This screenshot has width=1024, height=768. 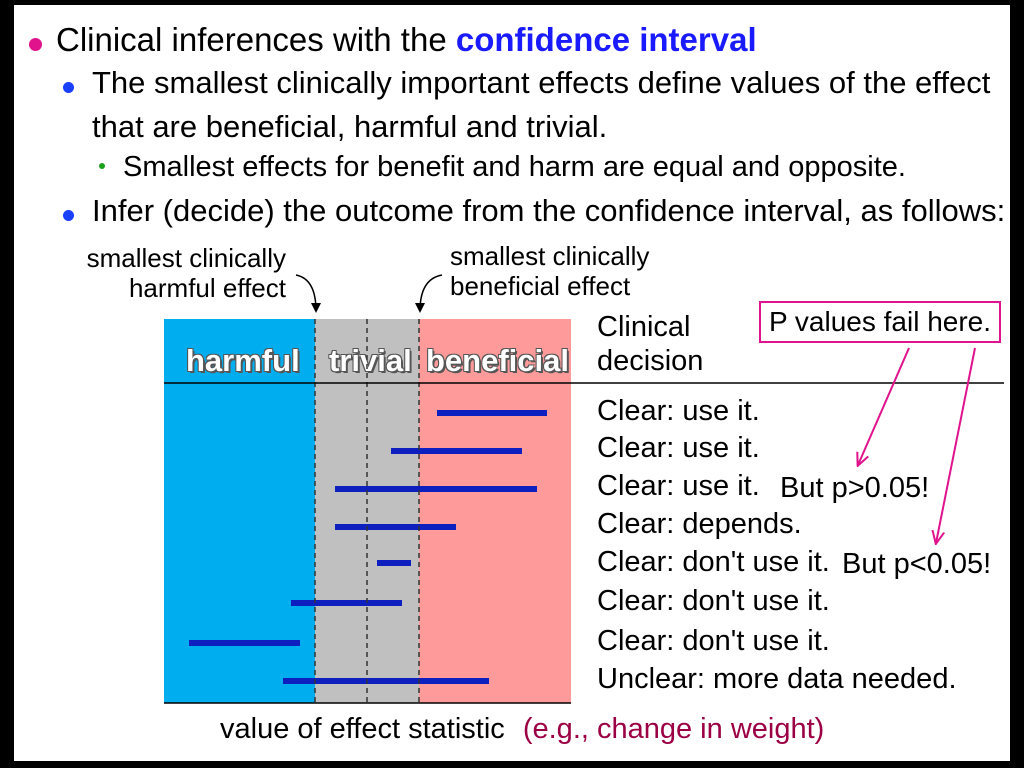 I want to click on annotation-harmful-line2: harmful effect, so click(x=207, y=288).